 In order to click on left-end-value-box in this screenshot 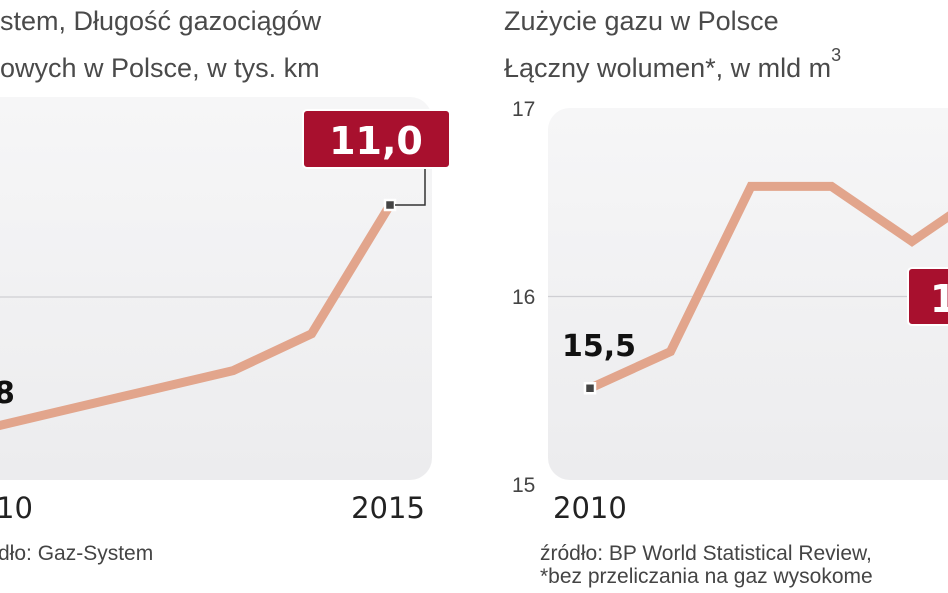, I will do `click(376, 139)`.